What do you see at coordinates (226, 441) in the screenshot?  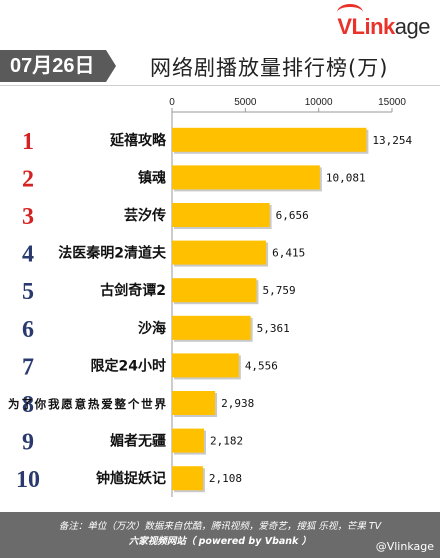 I see `value-label: 2,182` at bounding box center [226, 441].